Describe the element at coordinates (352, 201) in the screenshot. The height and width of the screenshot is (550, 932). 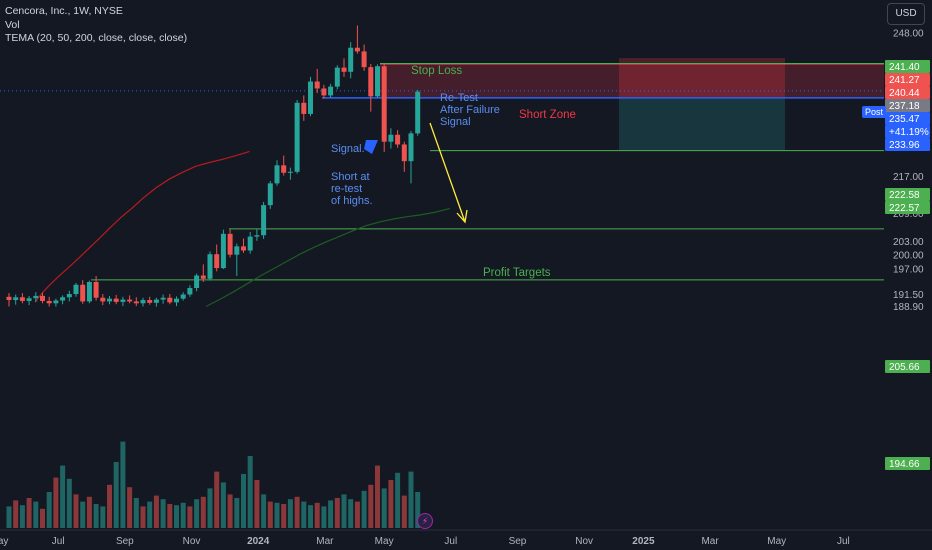
I see `short-at-label-3: of highs.` at that location.